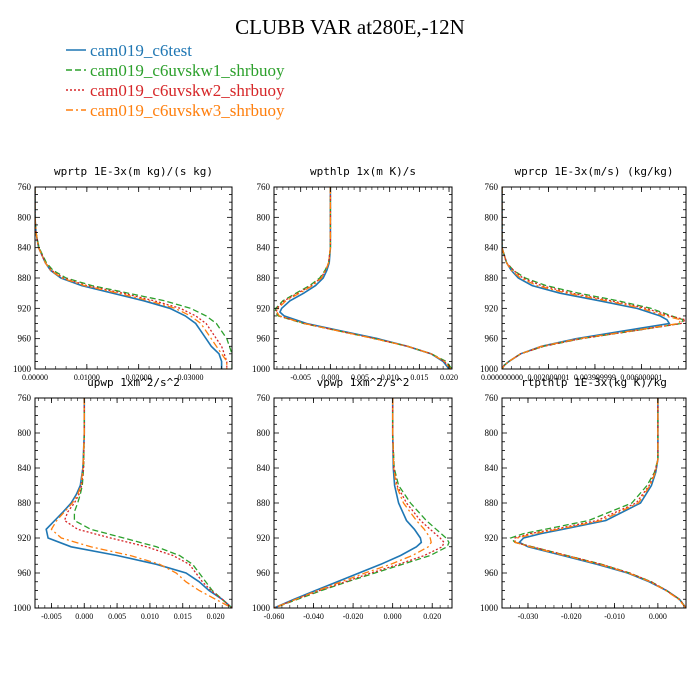 Image resolution: width=700 pixels, height=700 pixels. I want to click on panel-title: wpthlp 1x(m K)/s, so click(363, 171).